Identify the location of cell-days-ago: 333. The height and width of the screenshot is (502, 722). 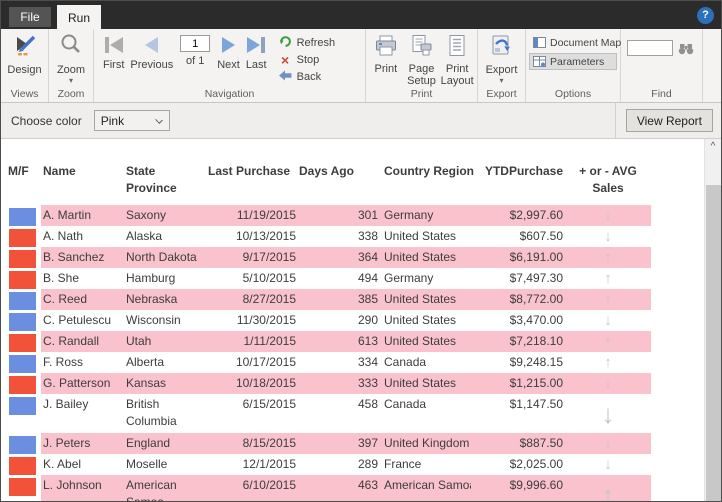
(339, 383).